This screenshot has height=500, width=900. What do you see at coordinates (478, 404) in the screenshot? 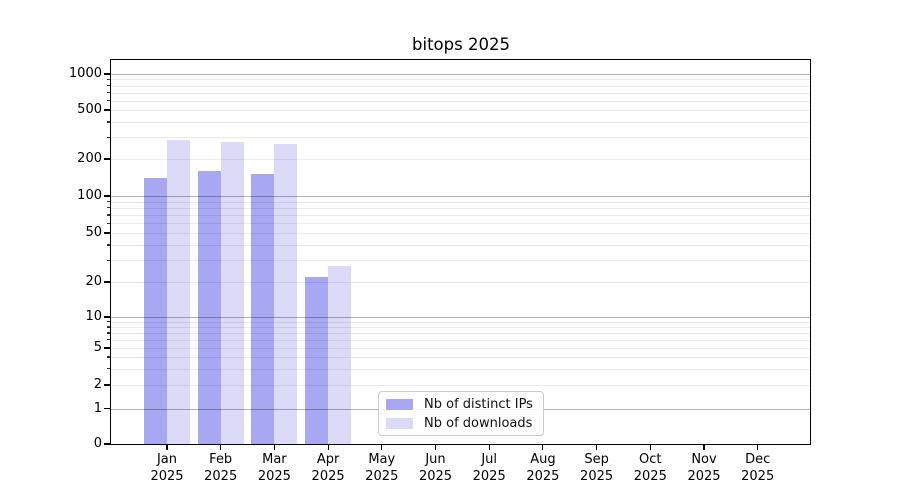
I see `legend-label: Nb of distinct IPs` at bounding box center [478, 404].